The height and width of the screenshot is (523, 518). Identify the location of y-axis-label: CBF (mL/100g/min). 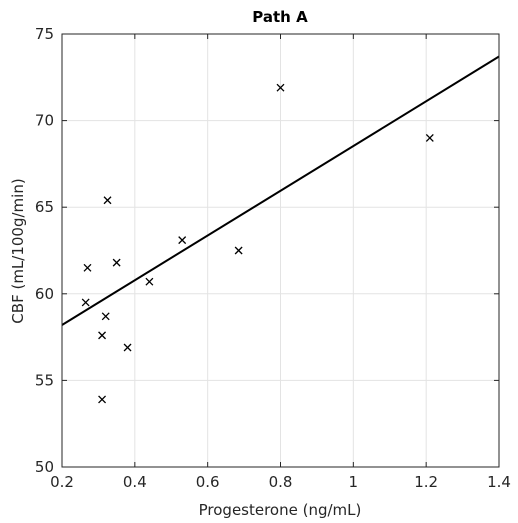
(18, 250).